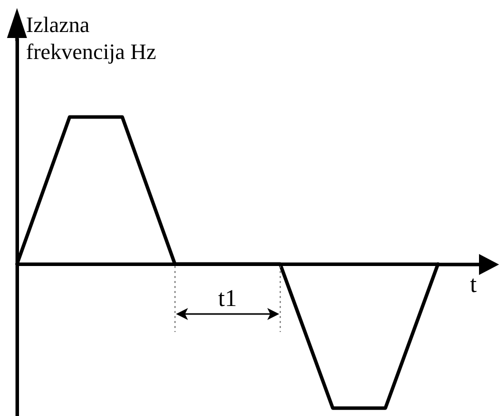 This screenshot has width=499, height=416. Describe the element at coordinates (473, 285) in the screenshot. I see `x-axis-title: t` at that location.